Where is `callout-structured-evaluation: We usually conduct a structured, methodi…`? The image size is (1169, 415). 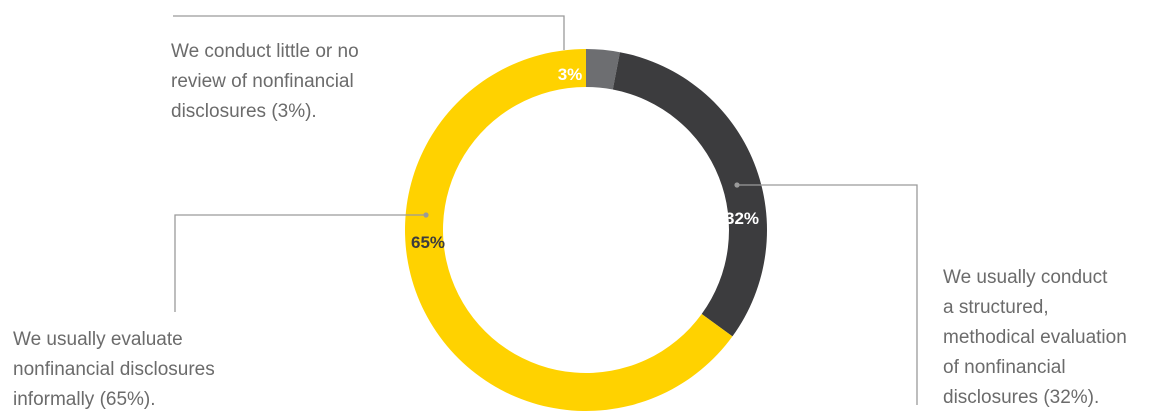 callout-structured-evaluation: We usually conduct a structured, methodi… is located at coordinates (1035, 337).